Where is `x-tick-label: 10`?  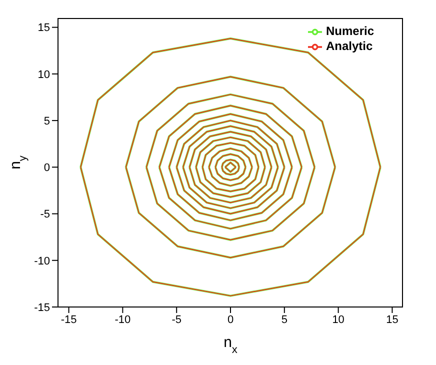 x-tick-label: 10 is located at coordinates (338, 320).